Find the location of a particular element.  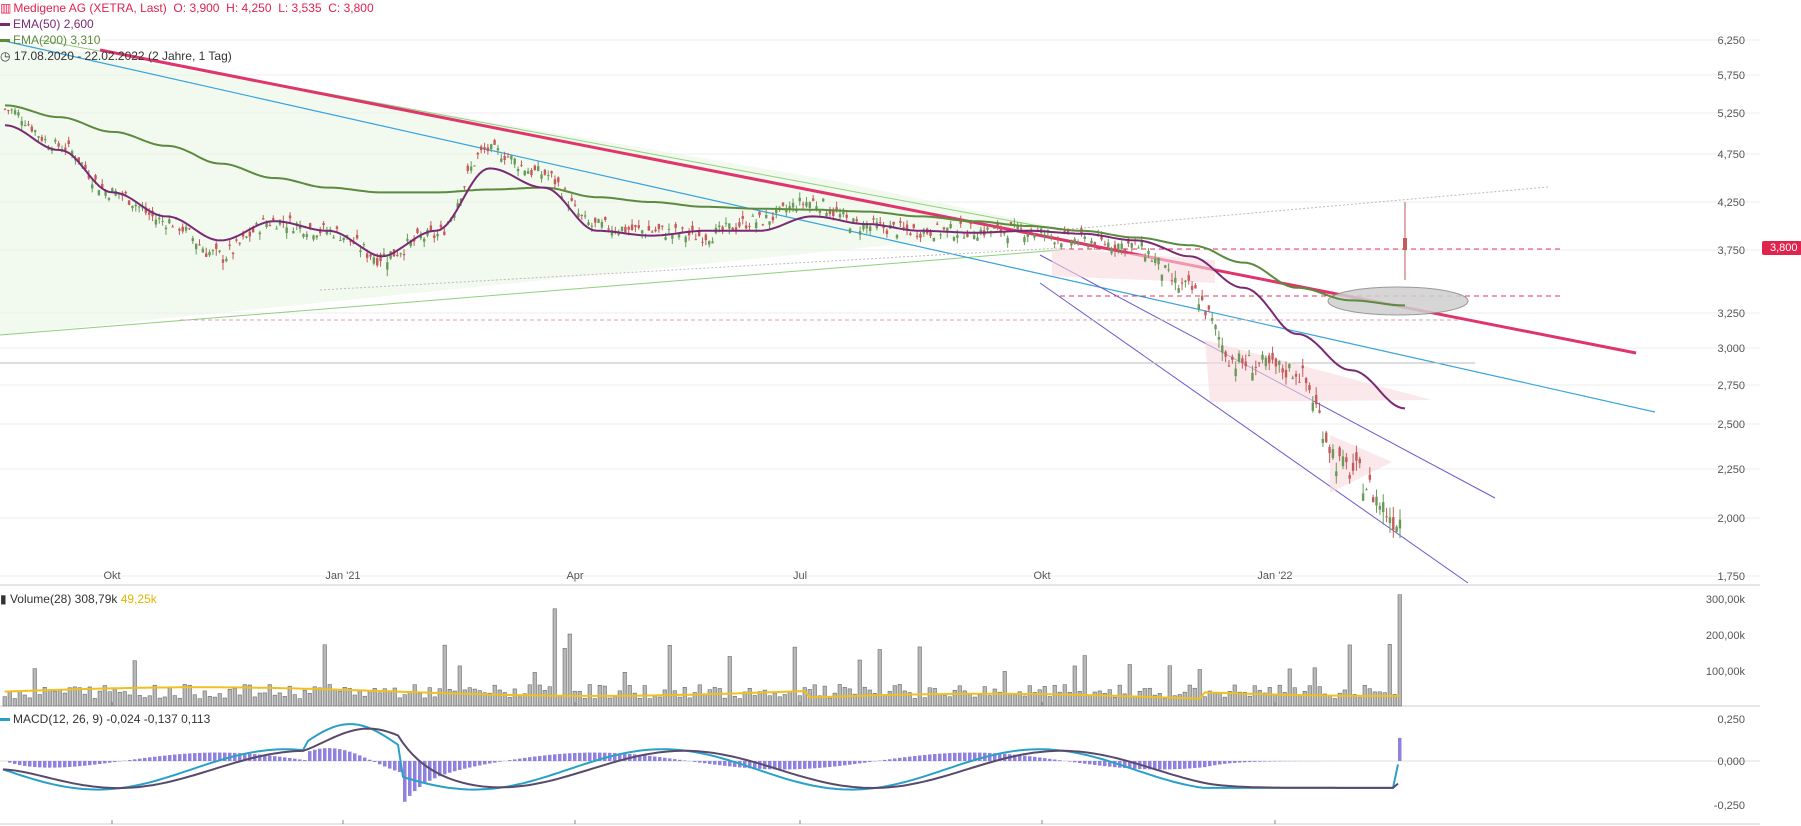

dotted-resistance is located at coordinates (1304, 208).